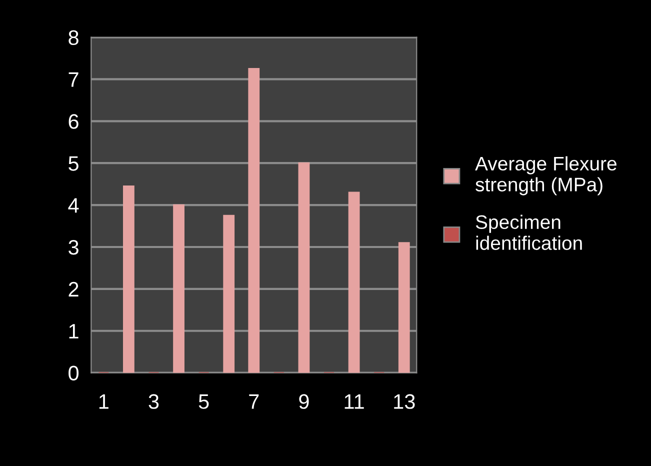 This screenshot has height=466, width=651. What do you see at coordinates (73, 38) in the screenshot?
I see `y-tick-label: 8` at bounding box center [73, 38].